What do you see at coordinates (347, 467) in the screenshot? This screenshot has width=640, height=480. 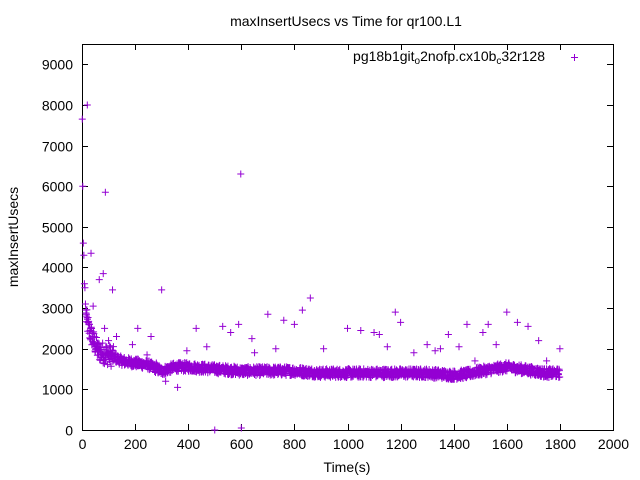 I see `x-axis-label: Time(s)` at bounding box center [347, 467].